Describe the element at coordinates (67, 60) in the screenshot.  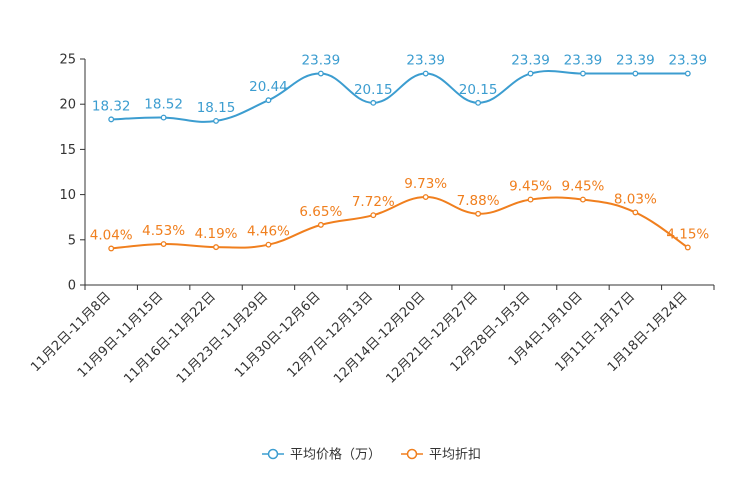
I see `y-tick-label: 25` at that location.